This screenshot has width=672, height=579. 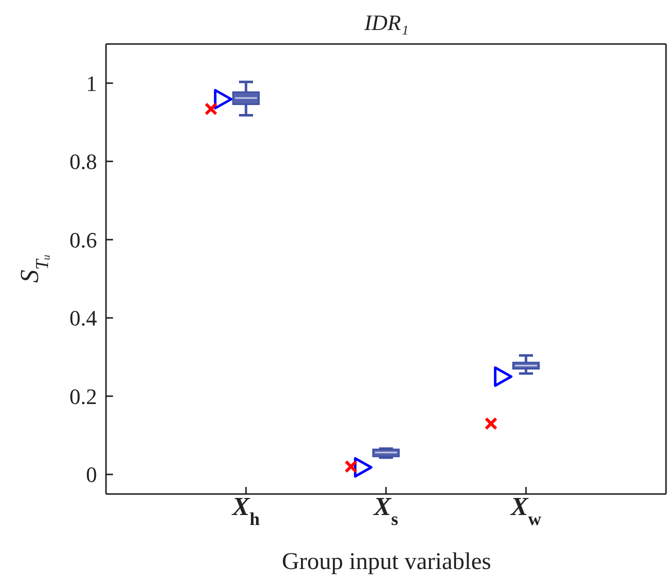 I want to click on x-tick-label: X$_{h}$, so click(x=245, y=510).